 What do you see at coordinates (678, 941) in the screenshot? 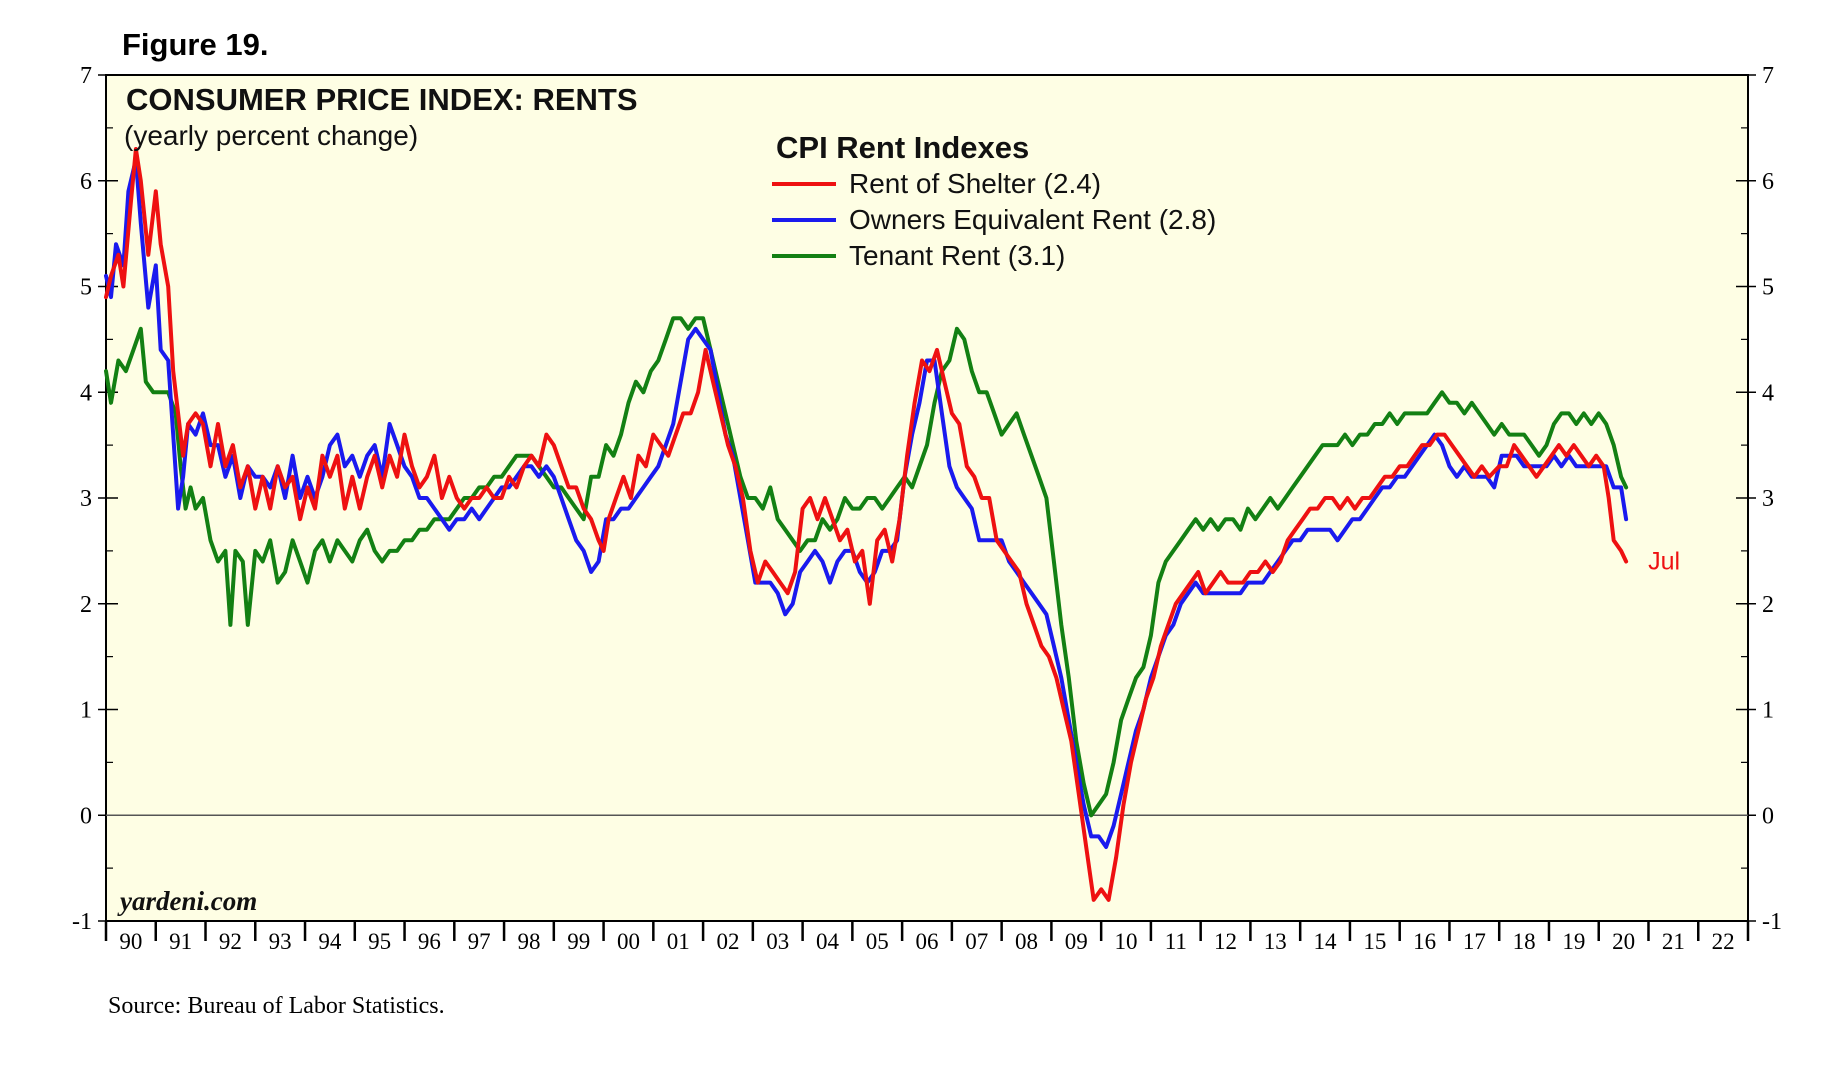
I see `x-tick-label: 01` at bounding box center [678, 941].